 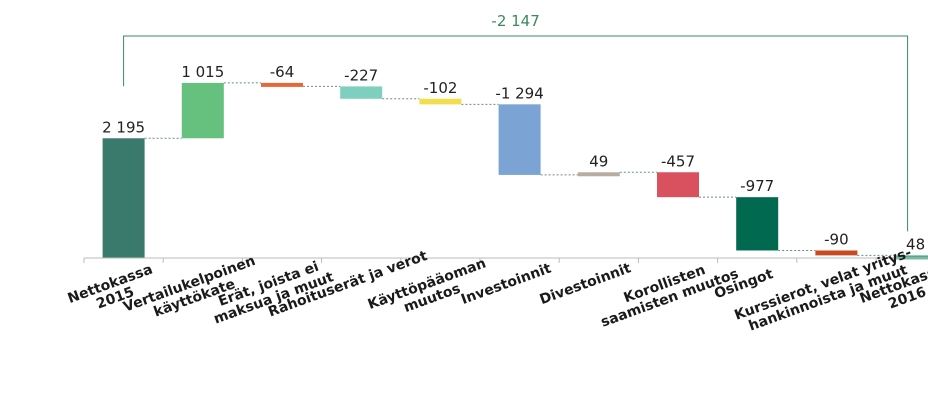 What do you see at coordinates (202, 72) in the screenshot?
I see `value-label-1: 1 015` at bounding box center [202, 72].